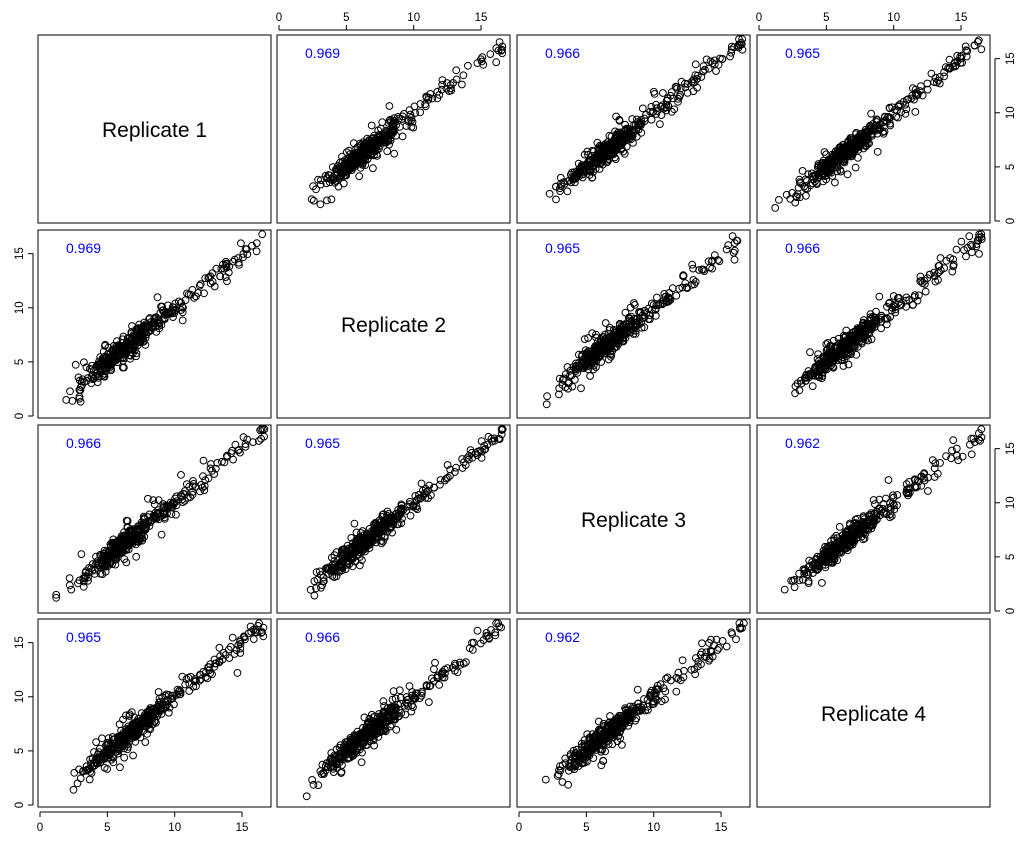  Describe the element at coordinates (393, 713) in the screenshot. I see `panel-r4-c2: 0.966` at that location.